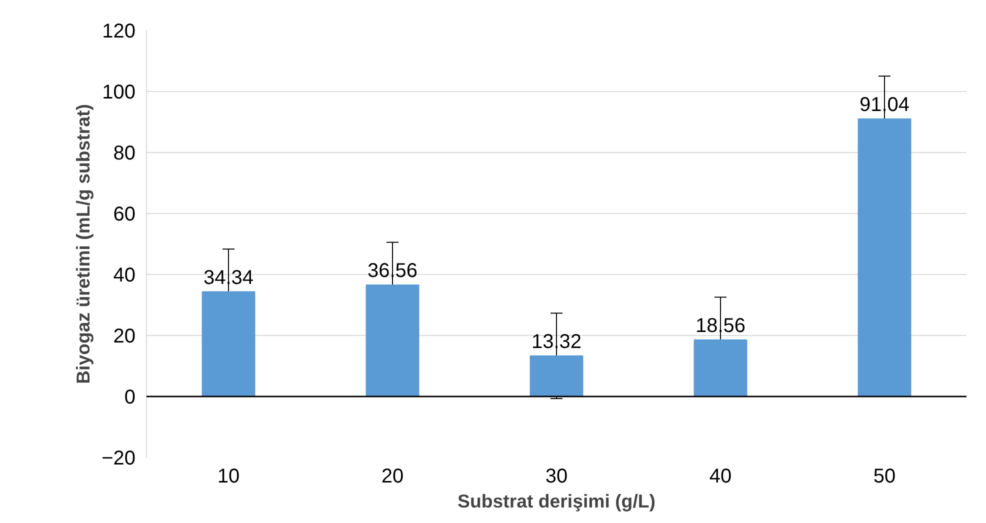 The width and height of the screenshot is (986, 523). Describe the element at coordinates (119, 31) in the screenshot. I see `y-tick-label: 120` at that location.